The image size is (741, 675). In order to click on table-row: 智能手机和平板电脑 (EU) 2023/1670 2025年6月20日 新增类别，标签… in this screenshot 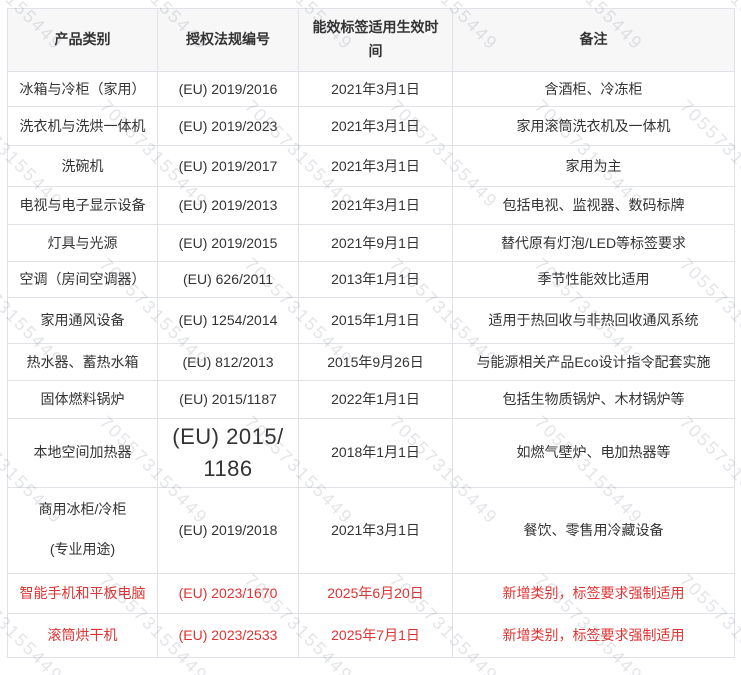, I will do `click(371, 593)`.